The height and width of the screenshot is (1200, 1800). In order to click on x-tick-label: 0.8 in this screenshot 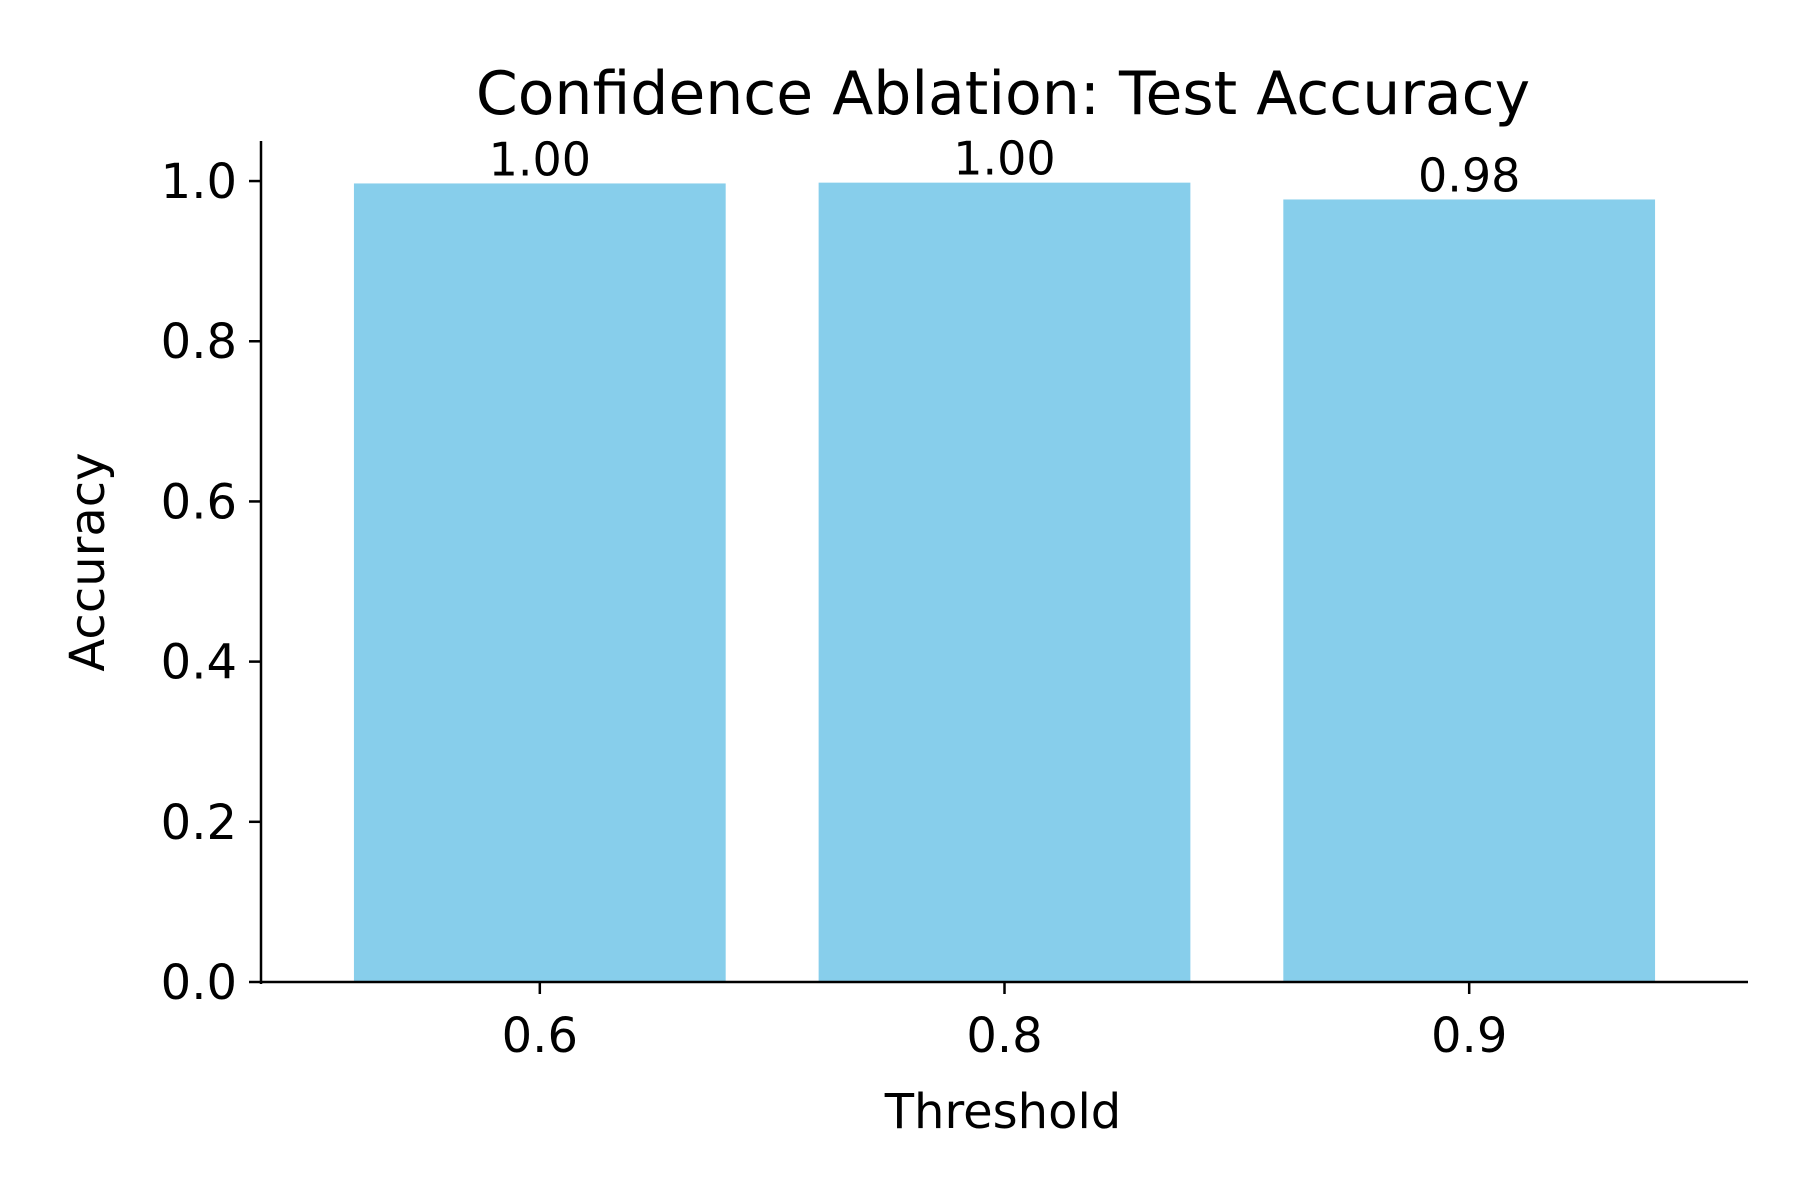, I will do `click(1004, 1036)`.